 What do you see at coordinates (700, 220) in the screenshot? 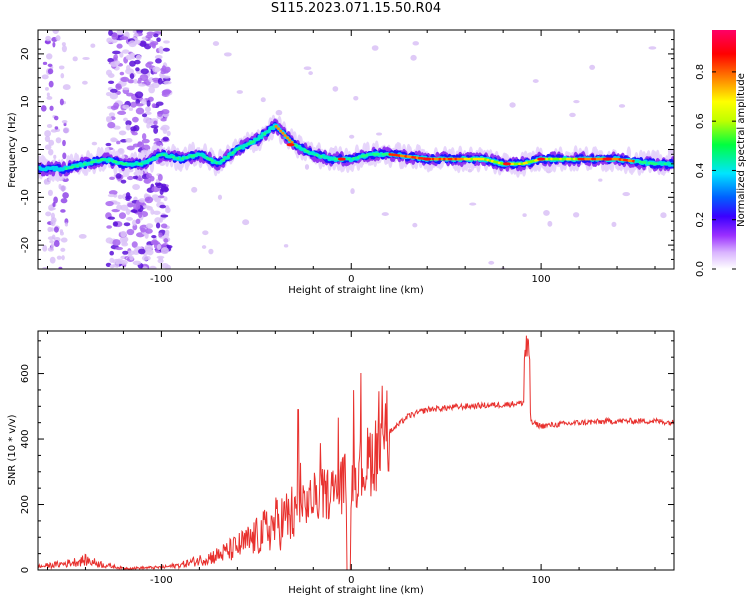
I see `colorbar-tick-label: 0.2` at bounding box center [700, 220].